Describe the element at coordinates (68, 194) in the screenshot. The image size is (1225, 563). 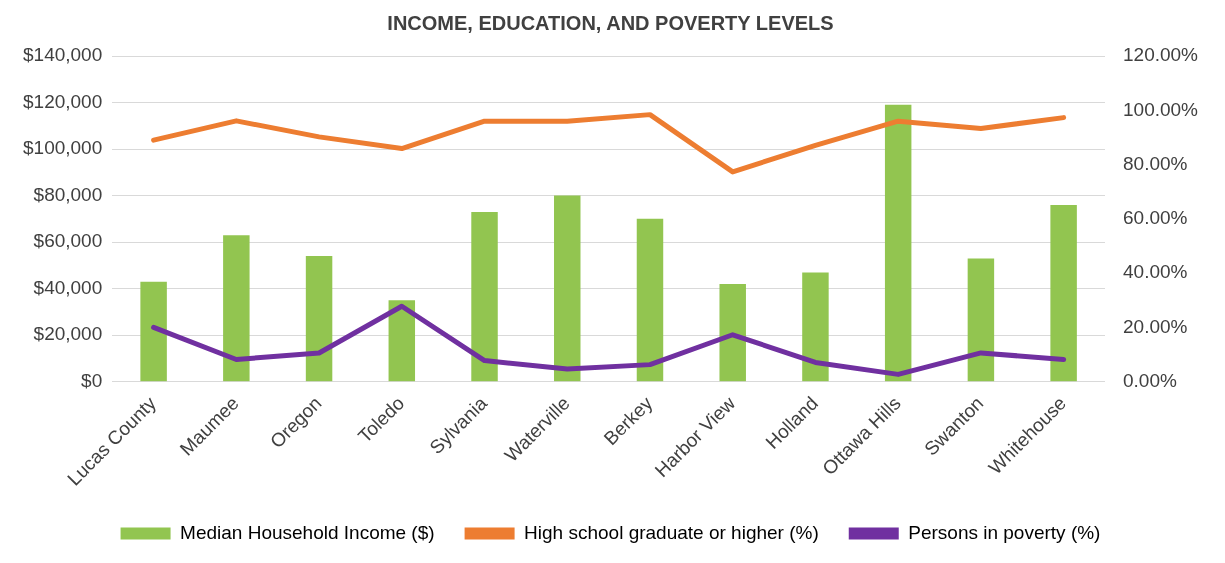
I see `y-tick-label: $80,000` at that location.